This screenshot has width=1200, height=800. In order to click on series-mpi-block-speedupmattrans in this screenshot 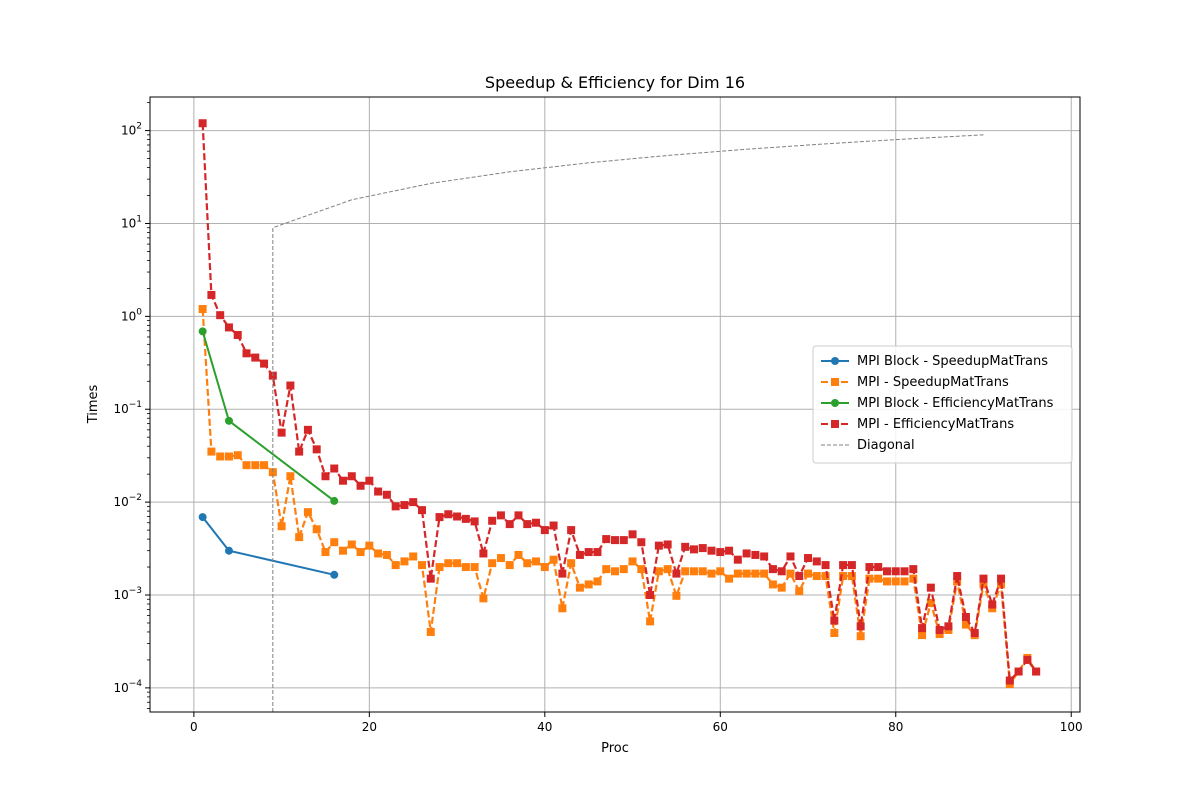, I will do `click(268, 546)`.